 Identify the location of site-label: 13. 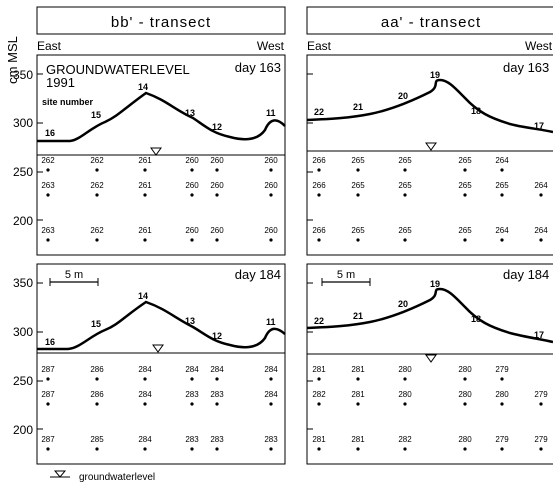
(190, 113).